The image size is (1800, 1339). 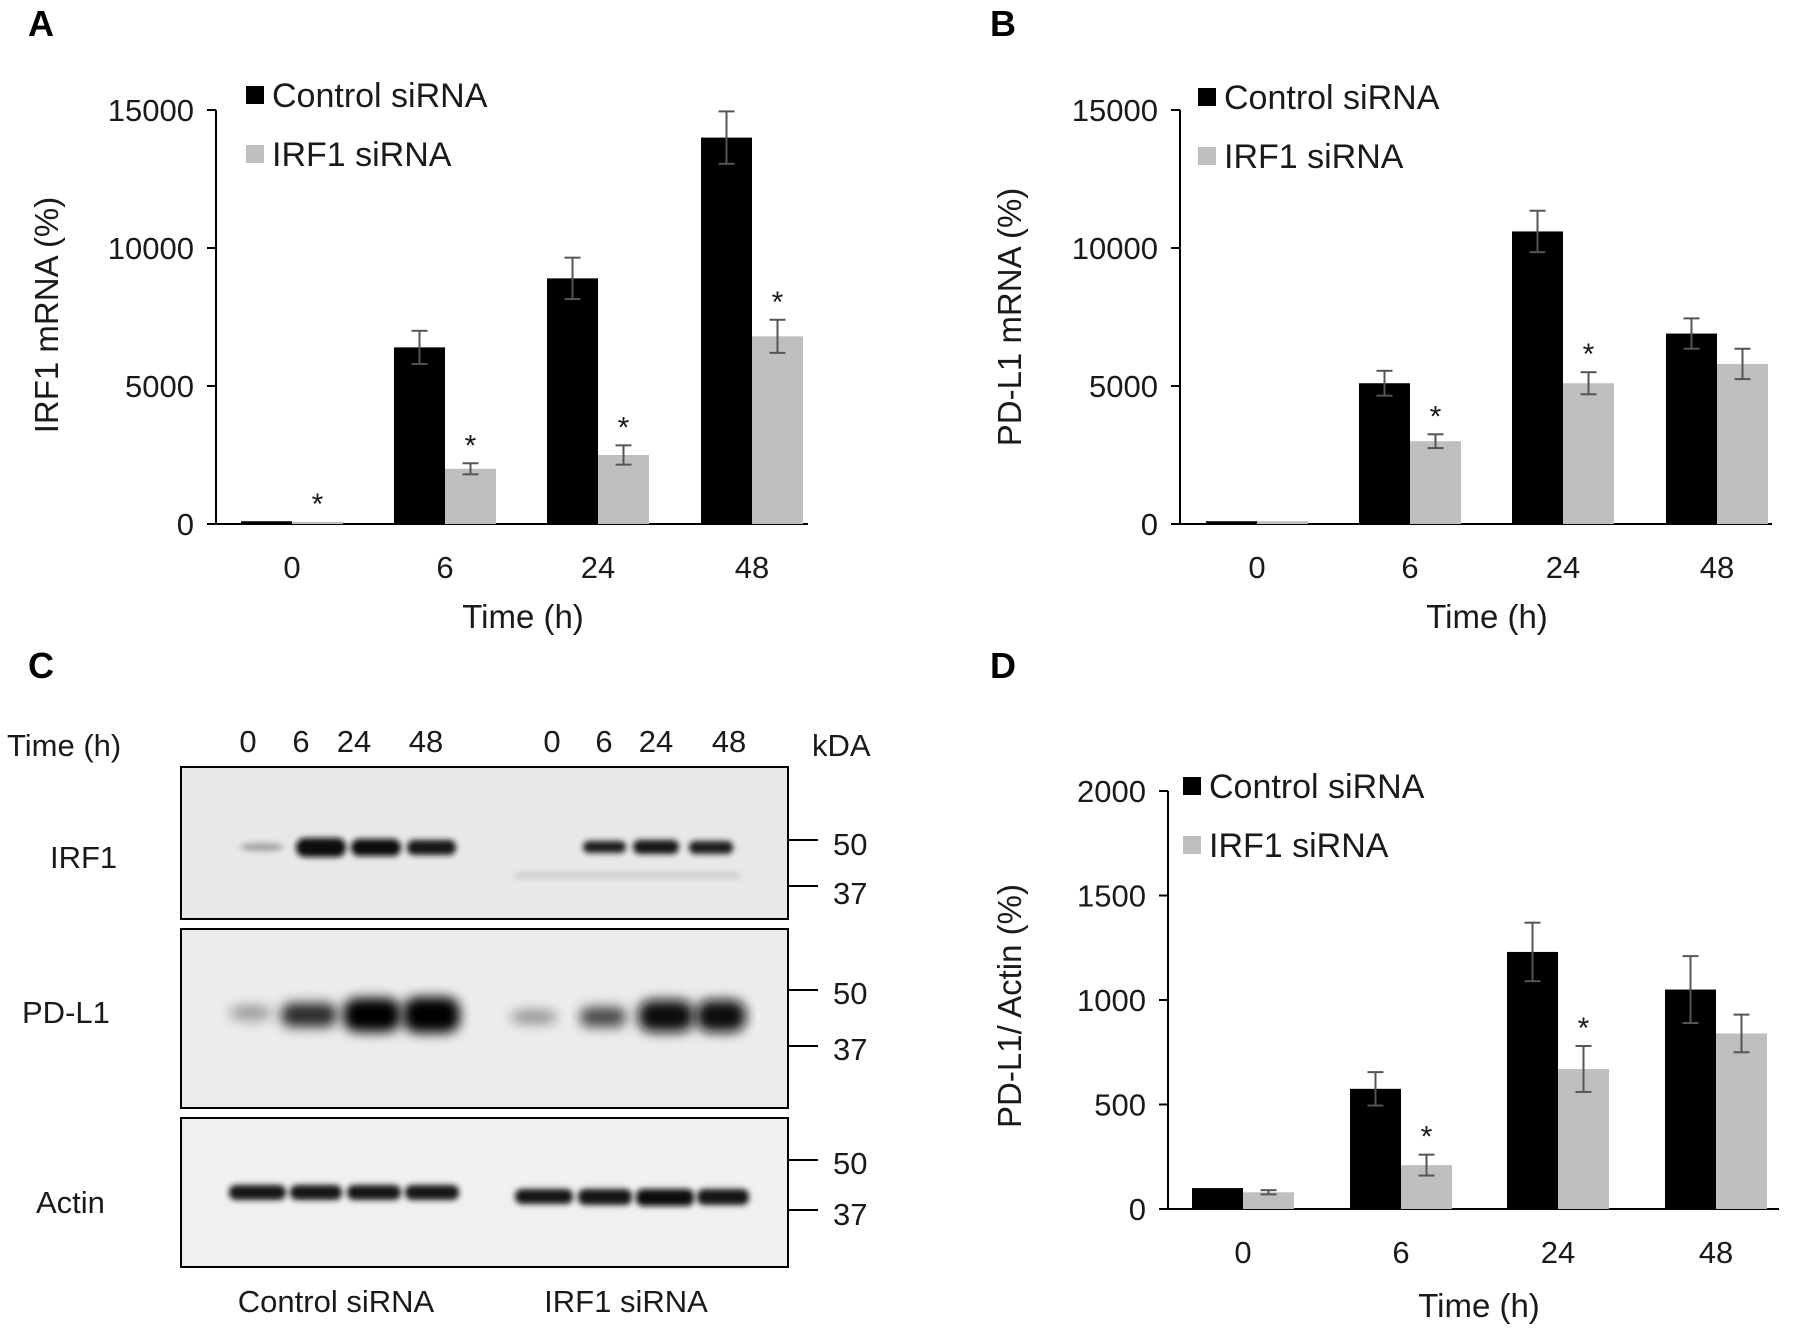 What do you see at coordinates (1003, 665) in the screenshot?
I see `panel-letter-d: D` at bounding box center [1003, 665].